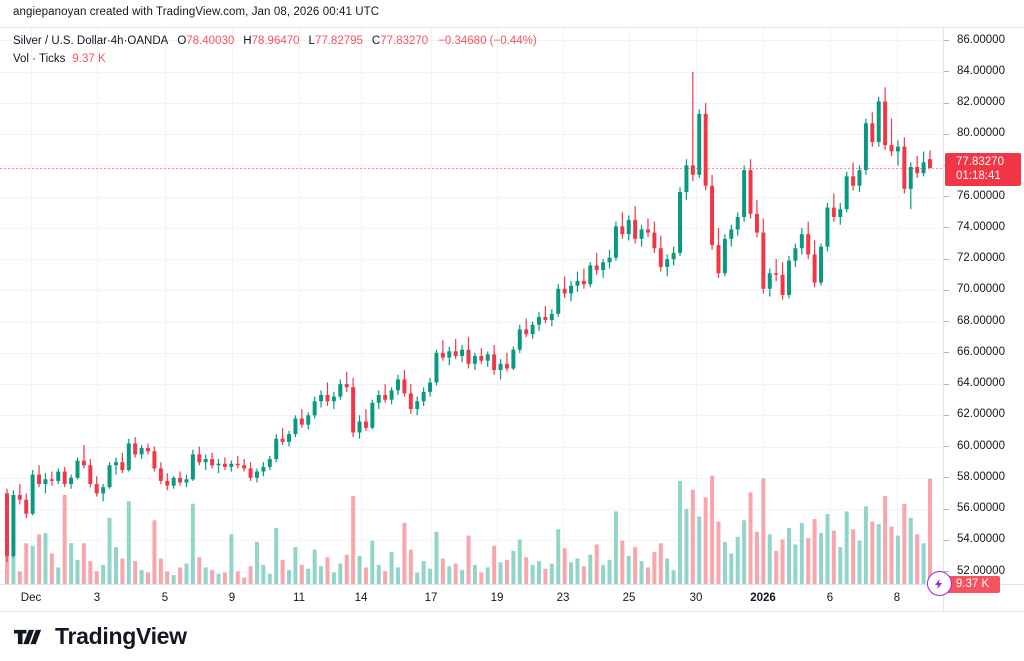 The image size is (1024, 661). What do you see at coordinates (984, 353) in the screenshot?
I see `price-tick: 66.00000` at bounding box center [984, 353].